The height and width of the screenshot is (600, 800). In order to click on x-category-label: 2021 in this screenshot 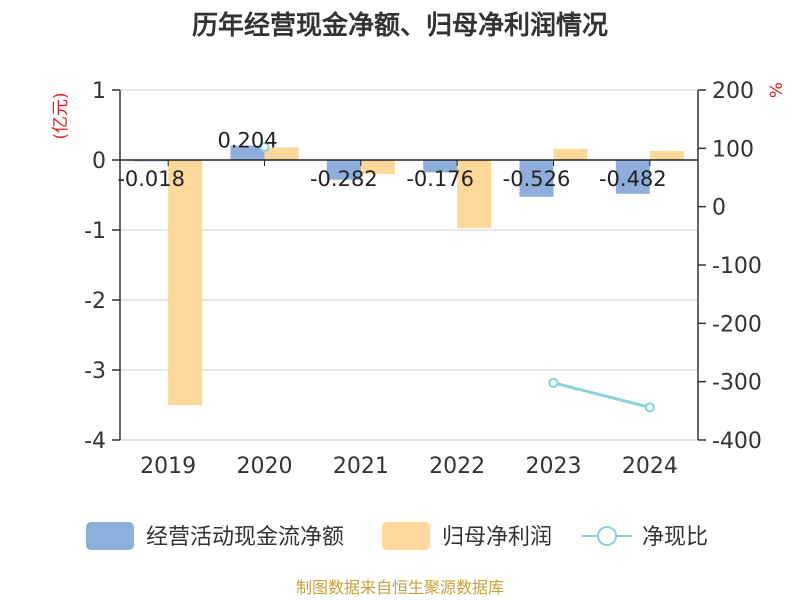, I will do `click(361, 466)`.